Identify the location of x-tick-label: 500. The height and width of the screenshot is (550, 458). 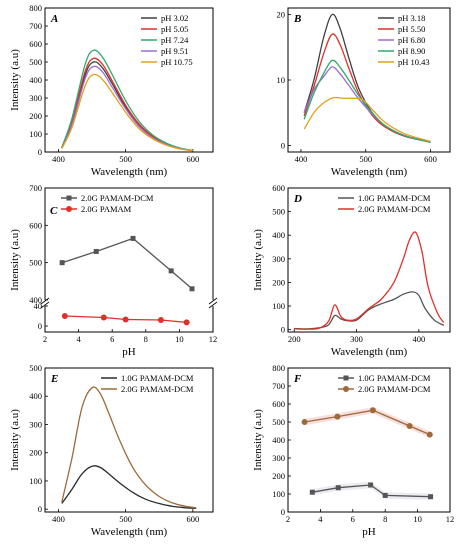
(125, 159).